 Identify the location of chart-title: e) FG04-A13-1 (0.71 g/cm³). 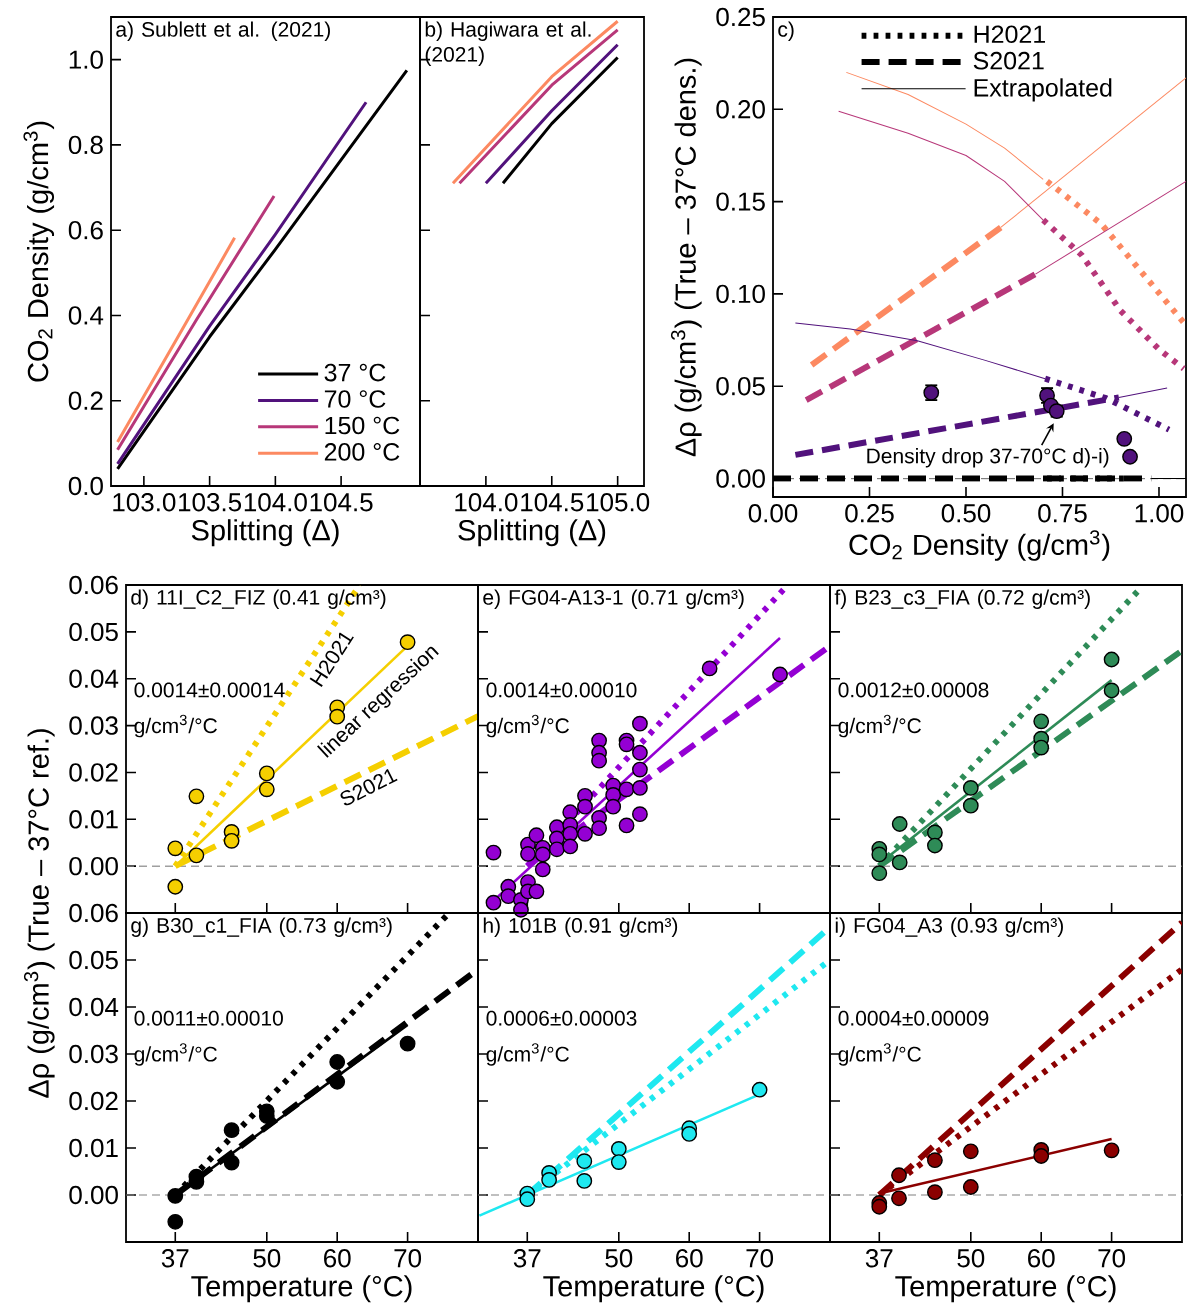
(613, 599).